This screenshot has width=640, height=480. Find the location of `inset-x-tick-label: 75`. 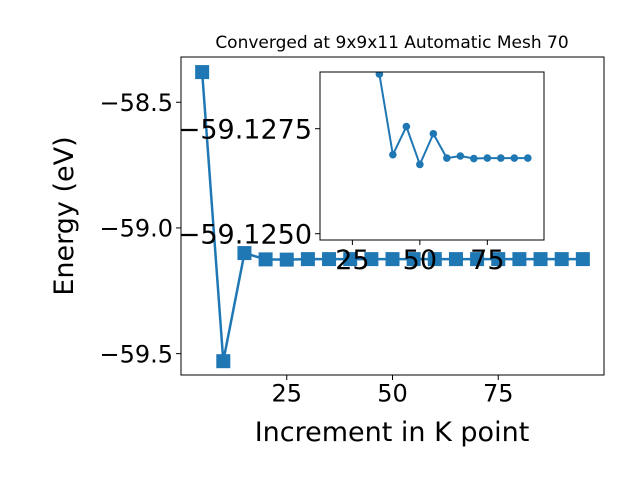

inset-x-tick-label: 75 is located at coordinates (487, 260).